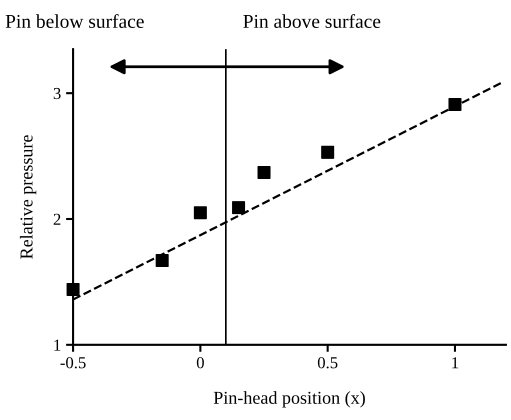  What do you see at coordinates (57, 94) in the screenshot?
I see `y-tick-label: 3` at bounding box center [57, 94].